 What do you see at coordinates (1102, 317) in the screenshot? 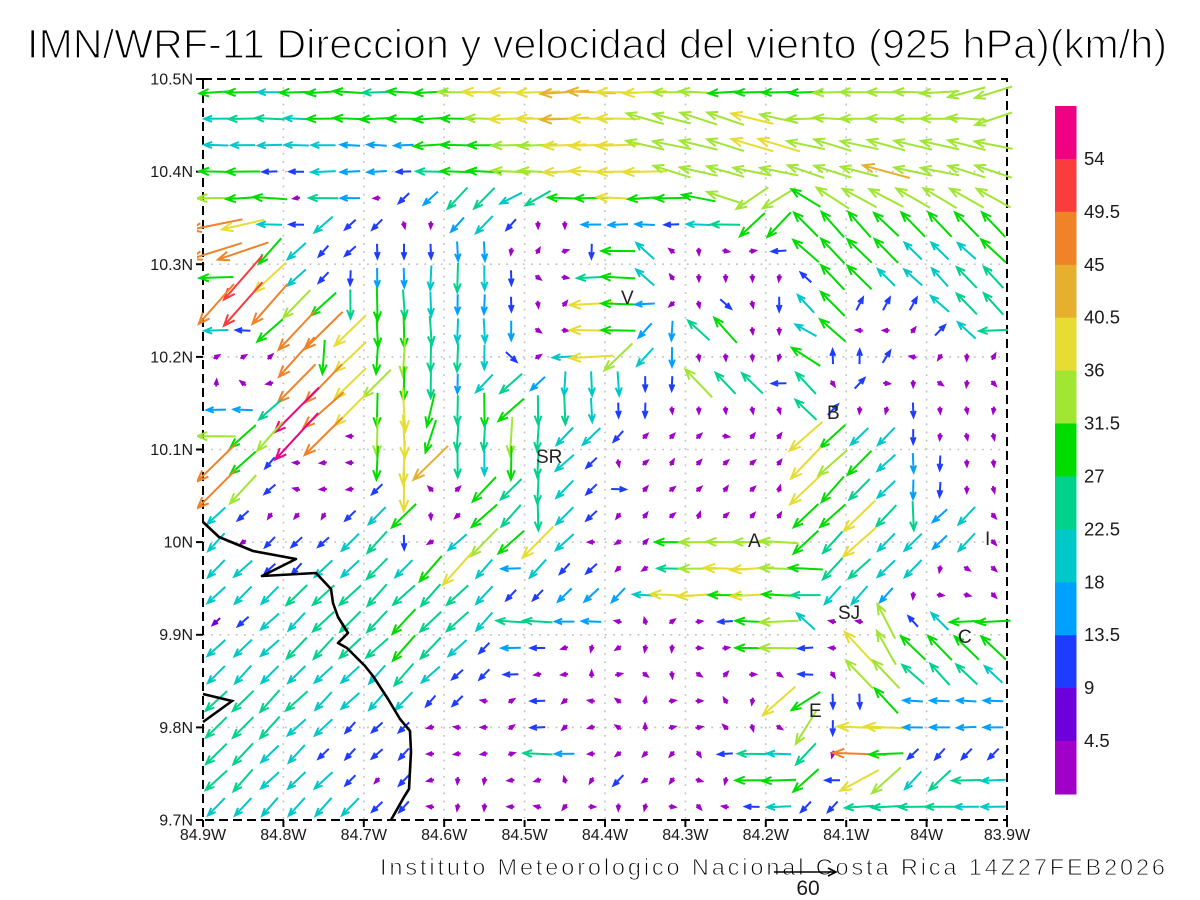
I see `svg-text: 40.5` at bounding box center [1102, 317].